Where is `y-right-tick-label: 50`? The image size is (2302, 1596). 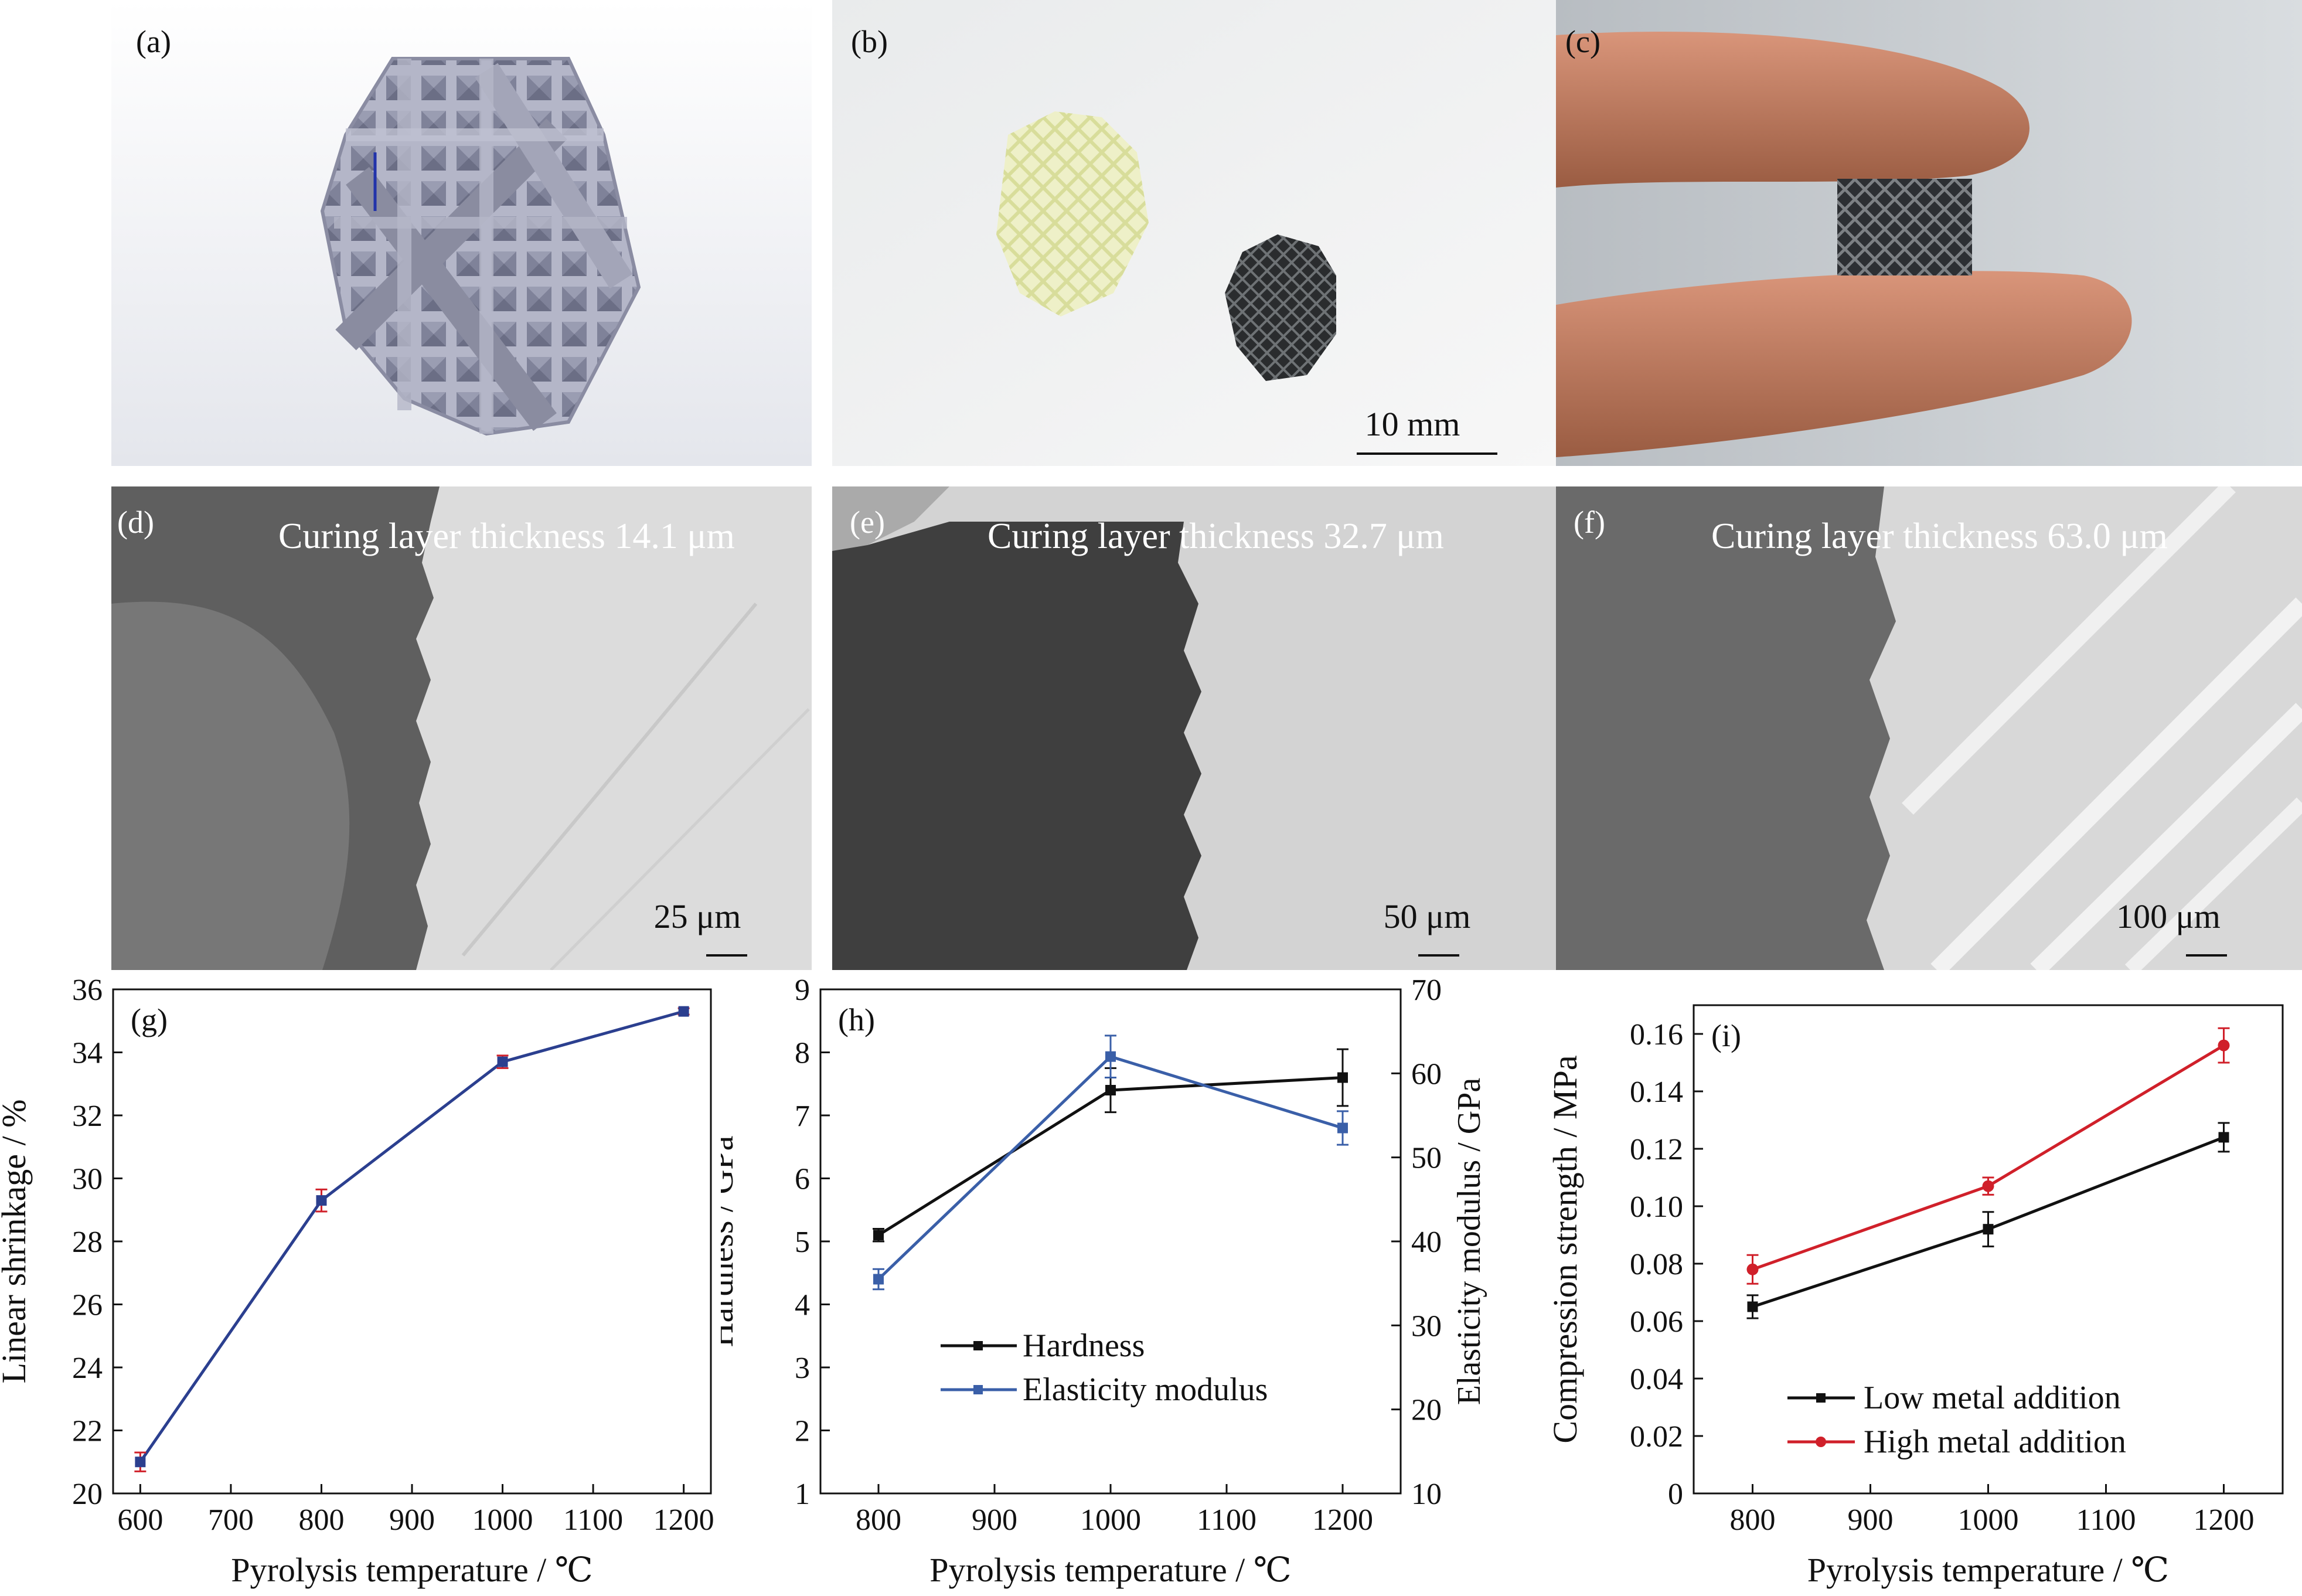
y-right-tick-label: 50 is located at coordinates (1426, 1159).